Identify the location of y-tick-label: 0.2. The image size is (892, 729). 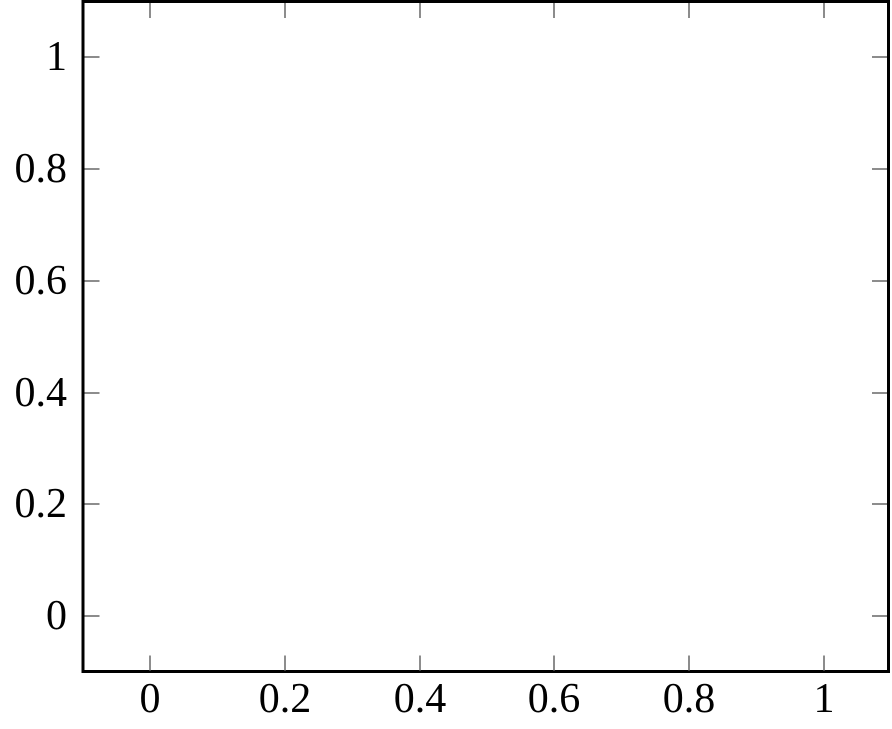
(41, 503).